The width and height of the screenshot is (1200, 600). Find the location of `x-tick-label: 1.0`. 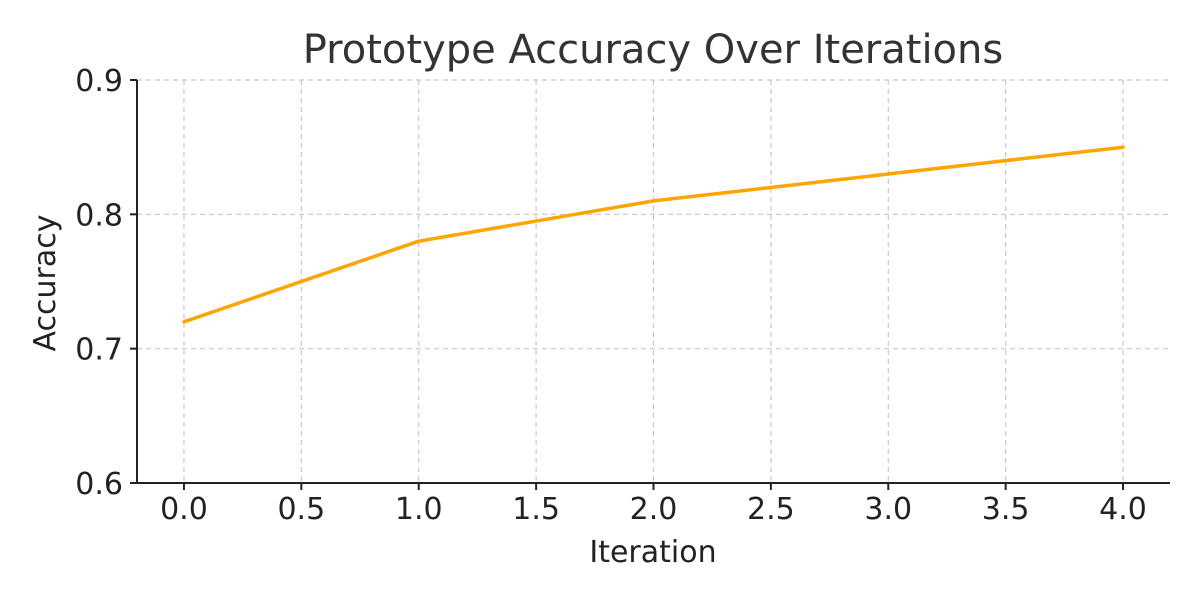

x-tick-label: 1.0 is located at coordinates (419, 509).